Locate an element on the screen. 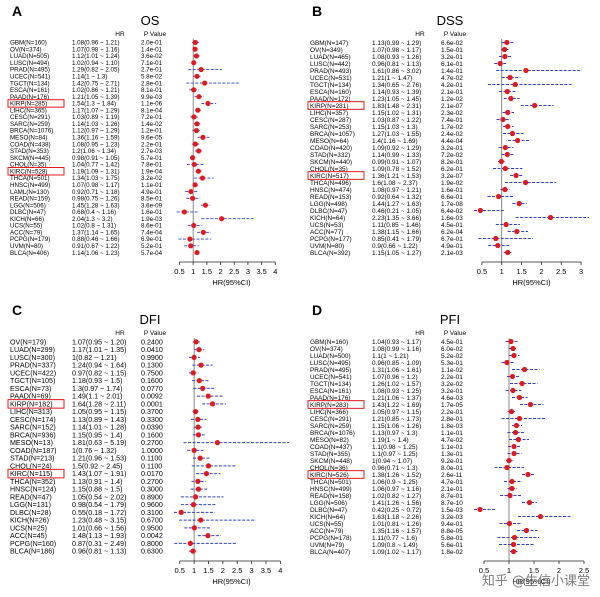 The height and width of the screenshot is (597, 600). row-label: KICH(N=26) is located at coordinates (29, 521).